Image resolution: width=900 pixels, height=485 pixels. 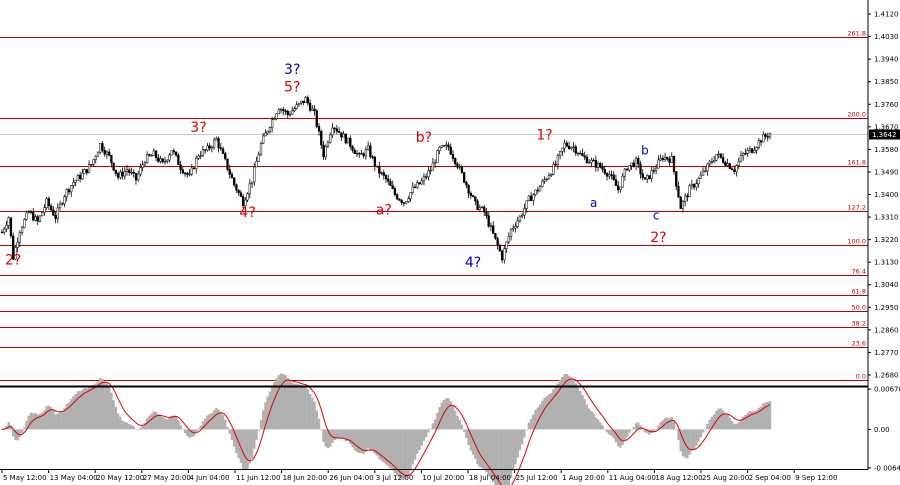 What do you see at coordinates (856, 163) in the screenshot?
I see `fib-level-label: 161.8` at bounding box center [856, 163].